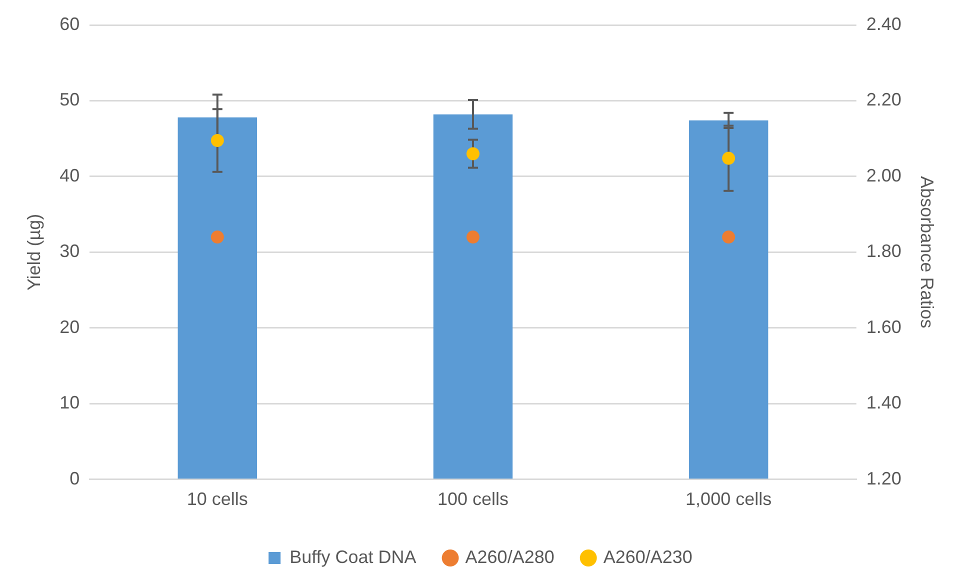 The image size is (956, 582). I want to click on y2-tick-label: 1.80, so click(884, 251).